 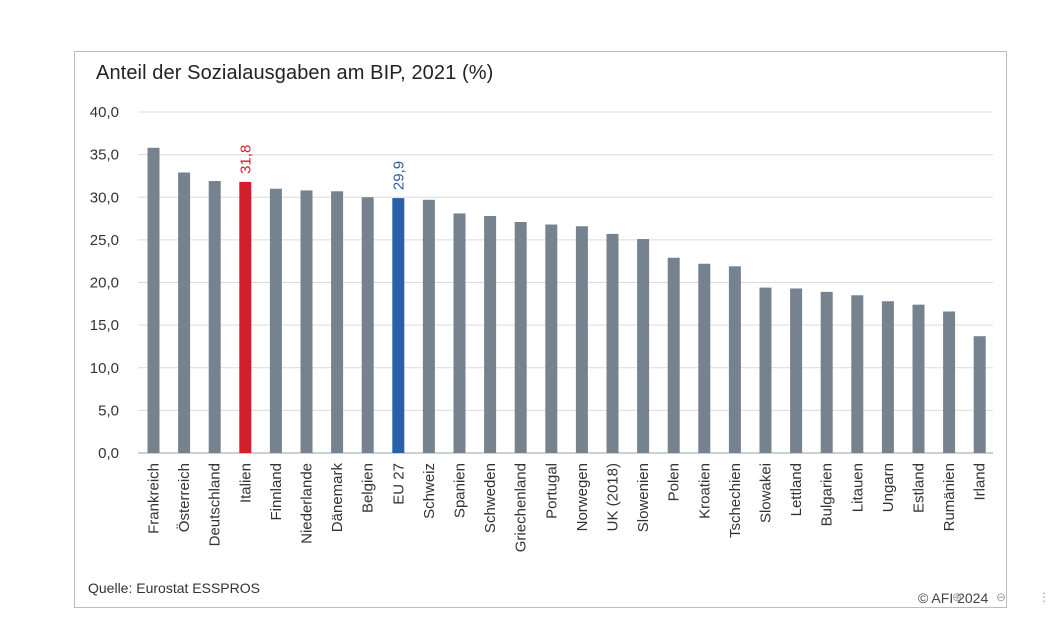 I want to click on x-tick-label: Polen, so click(x=674, y=482).